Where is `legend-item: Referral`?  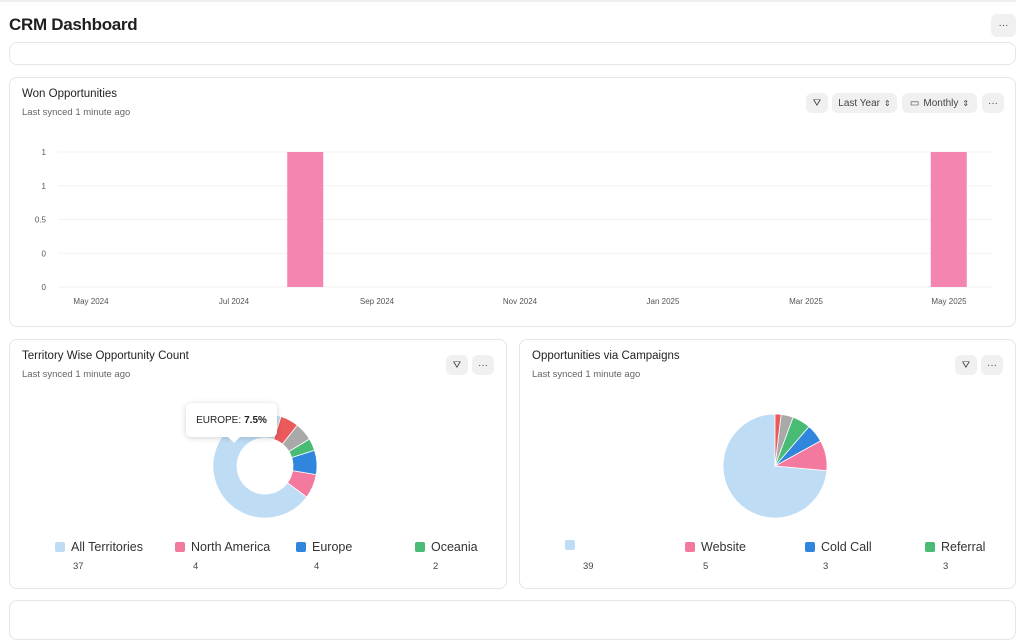
legend-item: Referral is located at coordinates (955, 547).